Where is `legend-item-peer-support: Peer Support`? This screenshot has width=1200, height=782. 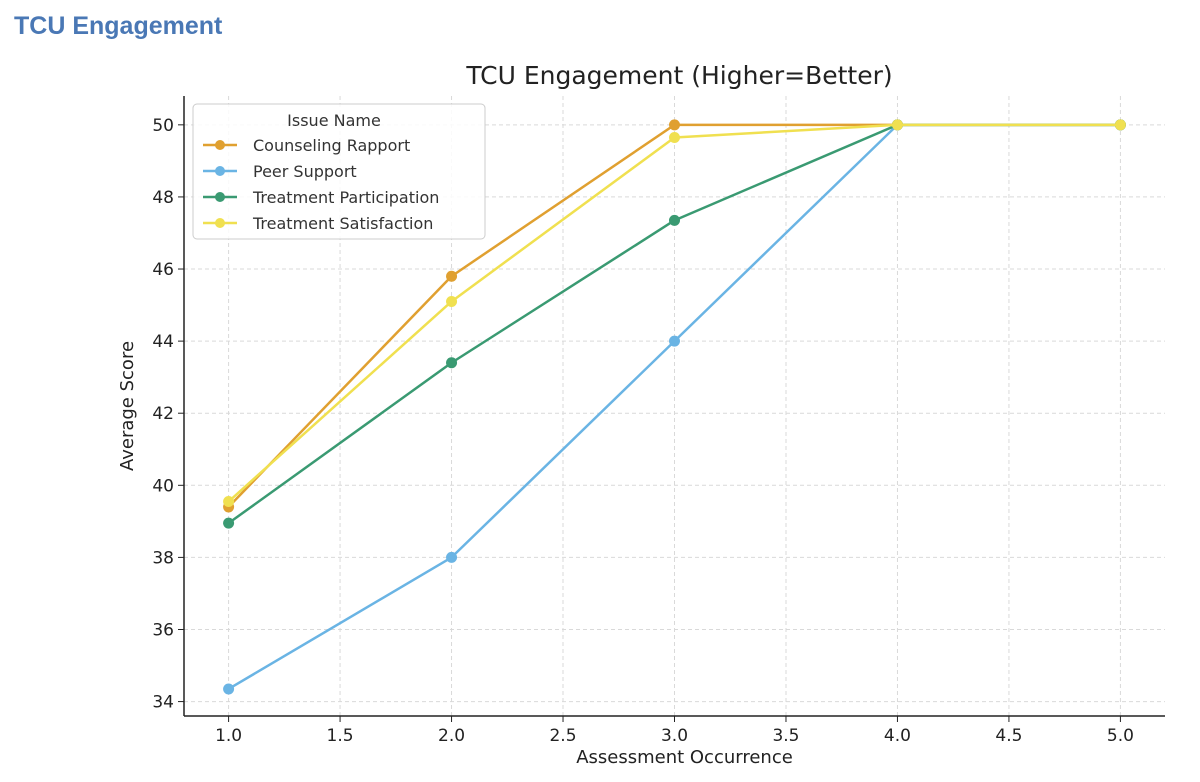 legend-item-peer-support: Peer Support is located at coordinates (280, 171).